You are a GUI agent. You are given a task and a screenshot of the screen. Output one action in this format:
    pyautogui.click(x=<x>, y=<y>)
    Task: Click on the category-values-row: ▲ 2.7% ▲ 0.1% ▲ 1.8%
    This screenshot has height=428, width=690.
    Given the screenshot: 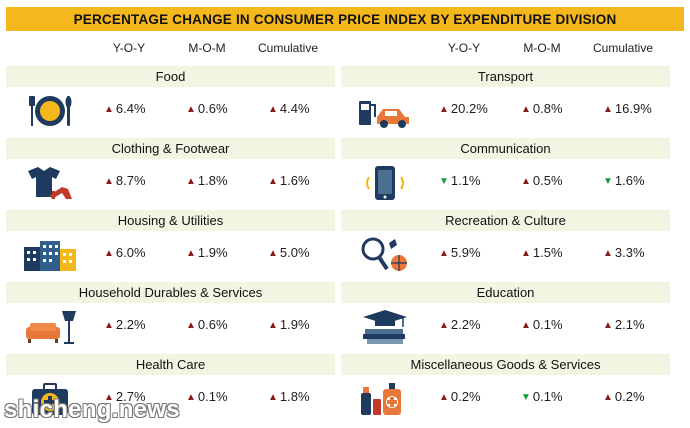 What is the action you would take?
    pyautogui.click(x=170, y=397)
    